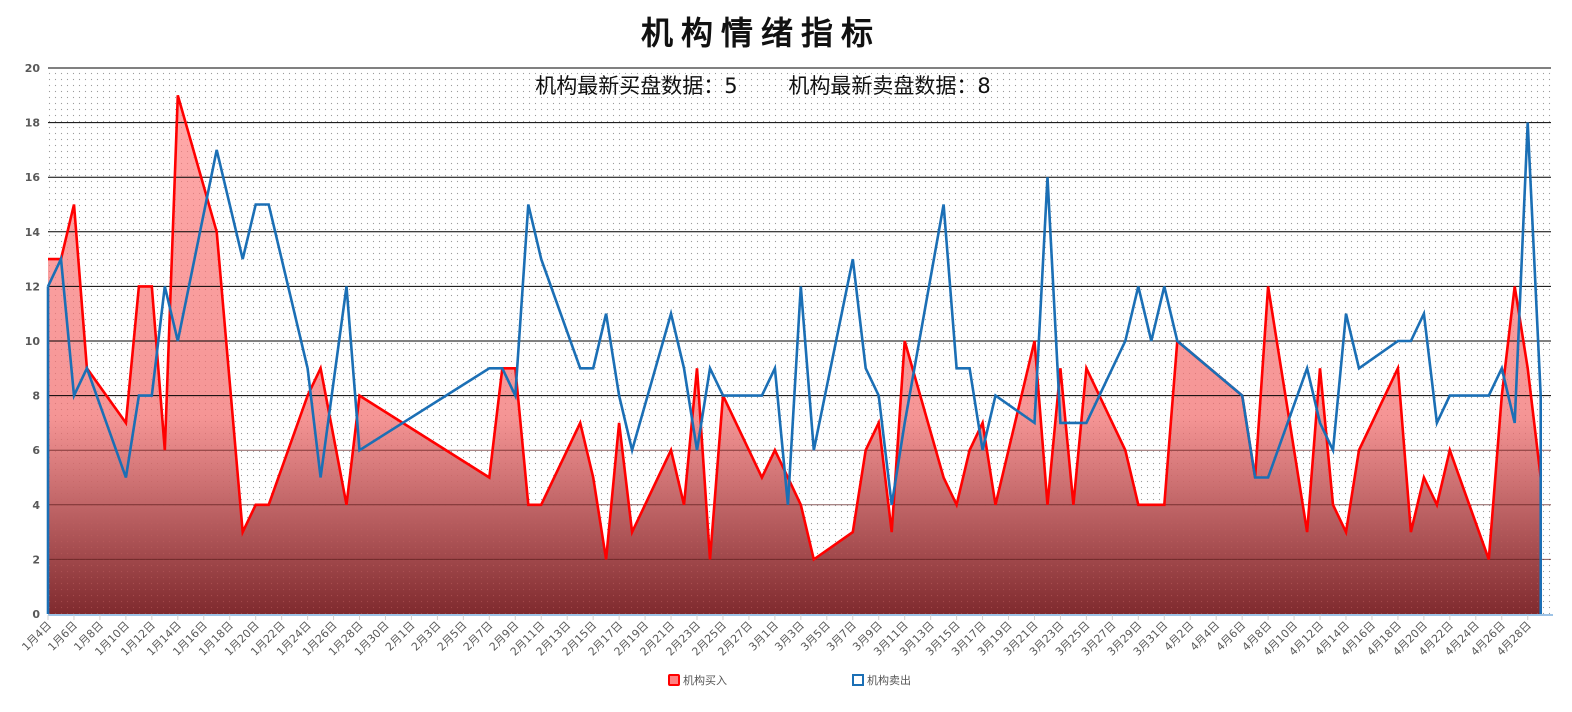 The width and height of the screenshot is (1572, 712). Describe the element at coordinates (32, 286) in the screenshot. I see `y-tick-label: 12` at that location.